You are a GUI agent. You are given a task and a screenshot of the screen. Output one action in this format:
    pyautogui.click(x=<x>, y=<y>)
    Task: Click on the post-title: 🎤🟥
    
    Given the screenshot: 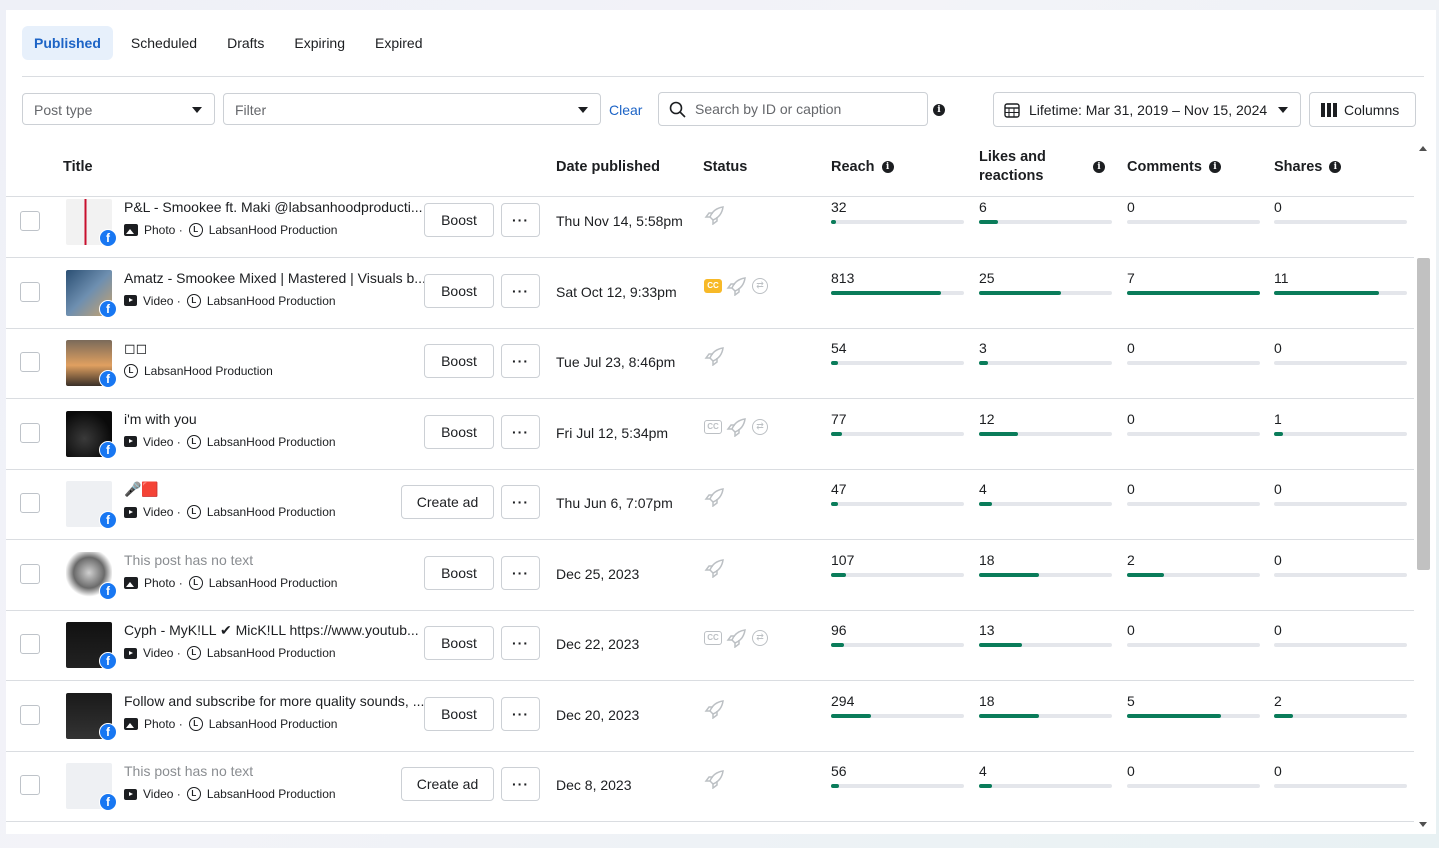 What is the action you would take?
    pyautogui.click(x=141, y=489)
    